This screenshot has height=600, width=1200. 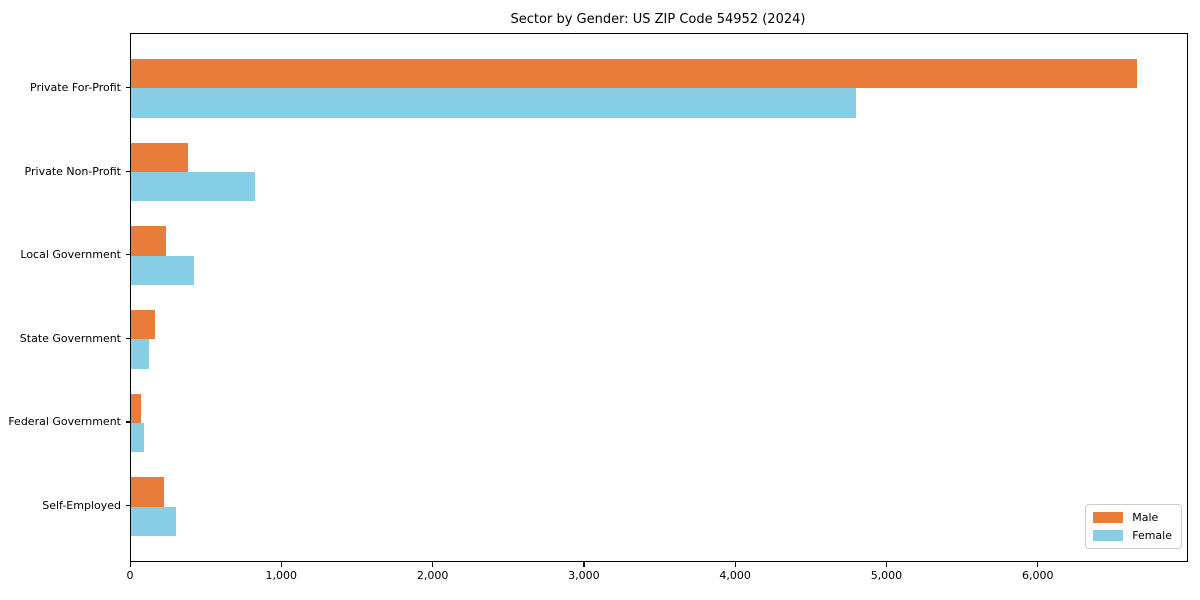 I want to click on bar-female-local-government, so click(x=162, y=270).